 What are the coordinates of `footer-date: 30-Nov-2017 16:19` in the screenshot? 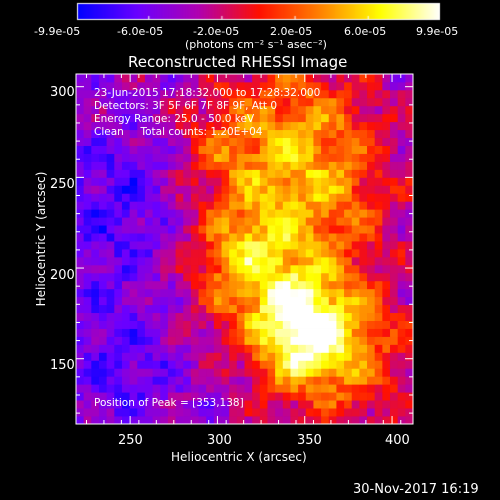 It's located at (416, 489).